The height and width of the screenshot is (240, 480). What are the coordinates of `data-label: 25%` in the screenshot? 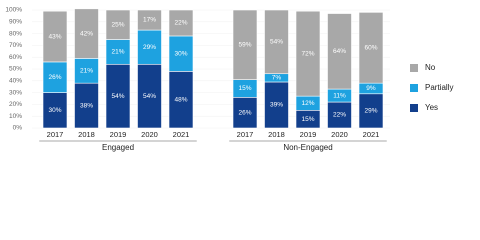 It's located at (117, 24).